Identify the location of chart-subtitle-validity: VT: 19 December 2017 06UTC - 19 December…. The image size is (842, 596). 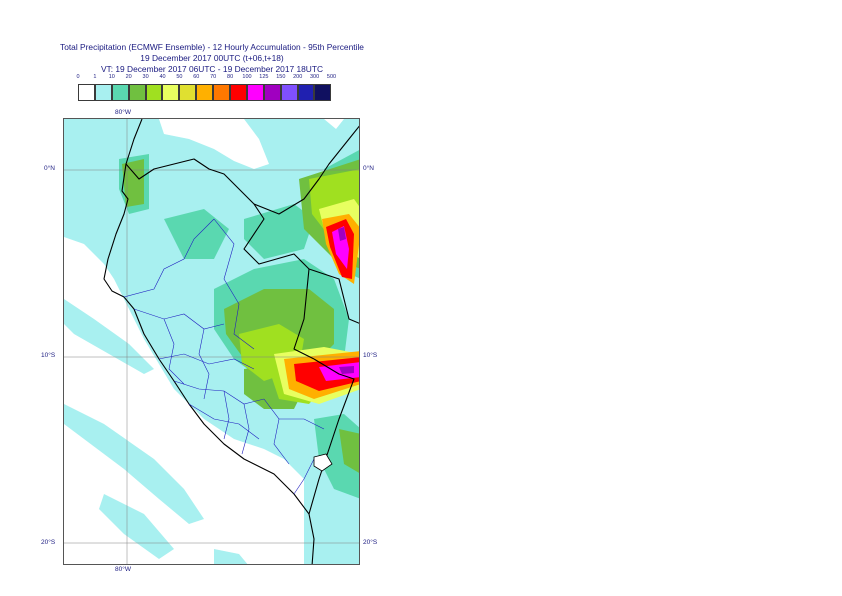
(212, 69).